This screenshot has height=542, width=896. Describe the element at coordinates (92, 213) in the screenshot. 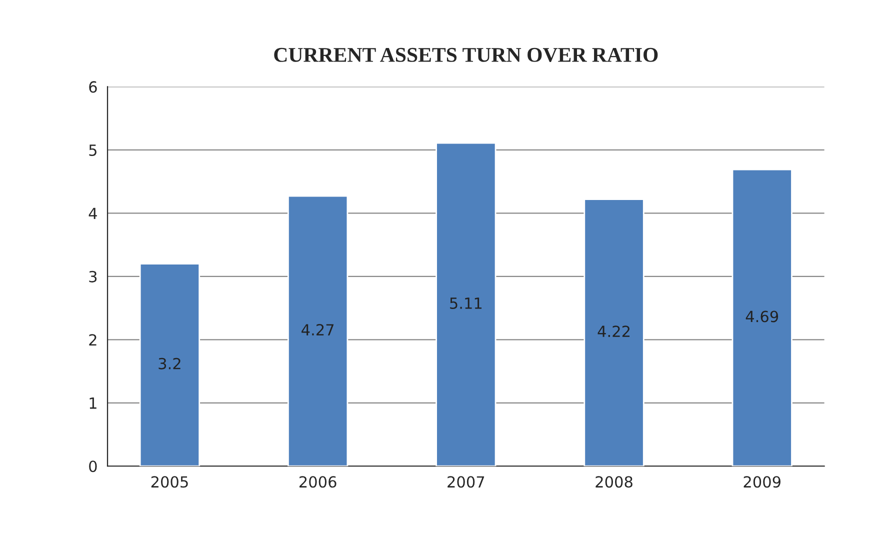

I see `y-tick-label: 4` at that location.